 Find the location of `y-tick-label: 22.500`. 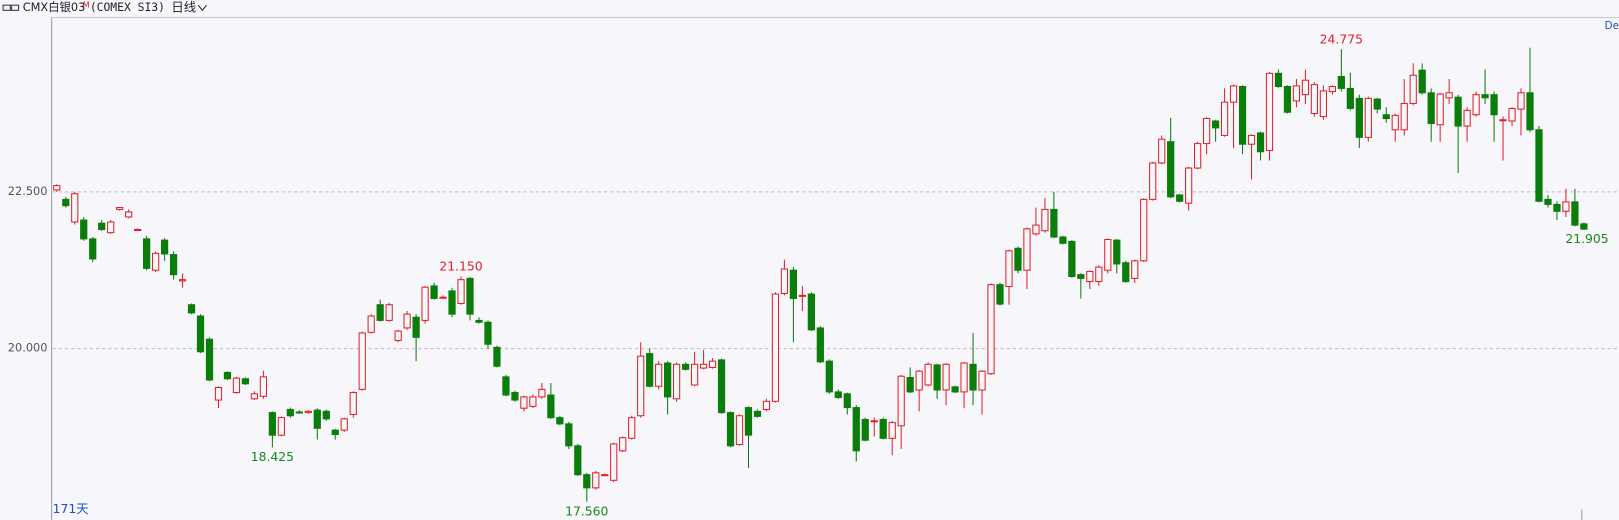

y-tick-label: 22.500 is located at coordinates (28, 191).